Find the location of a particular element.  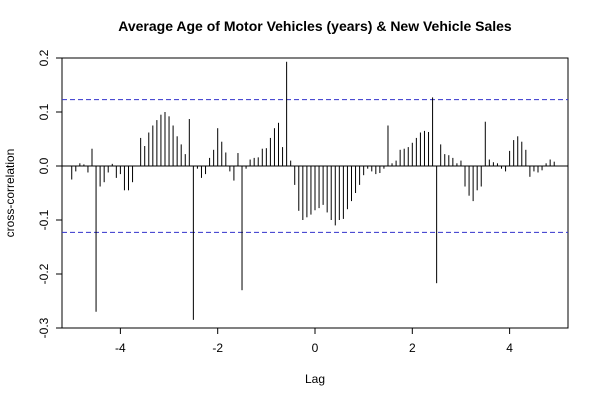

y-tick-label: 0.1 is located at coordinates (44, 111).